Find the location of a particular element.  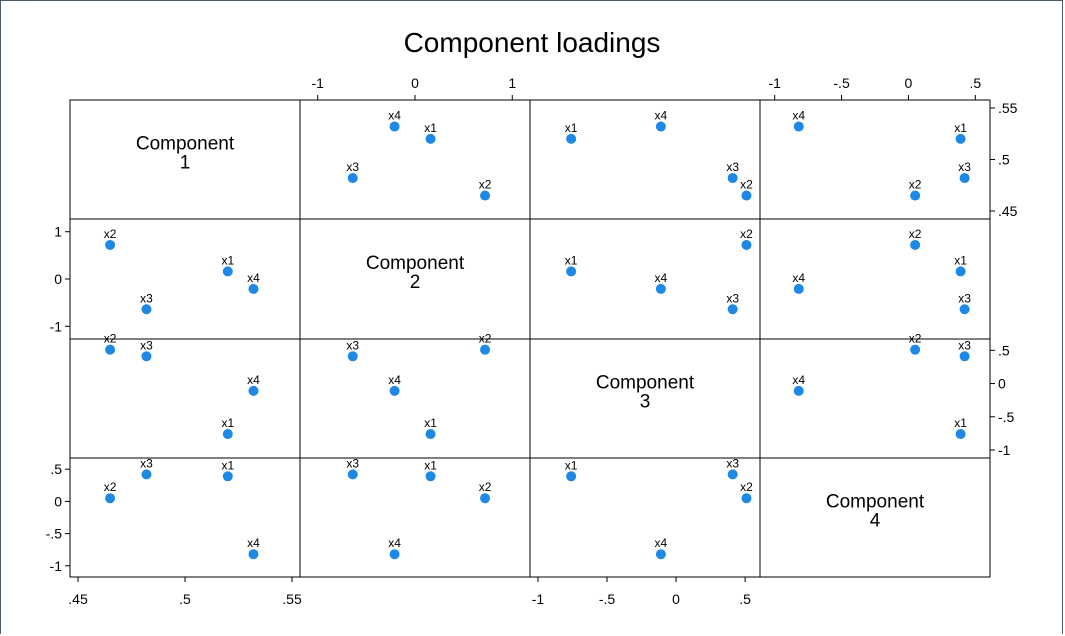

ytick-label-row3: 0 is located at coordinates (1002, 384).